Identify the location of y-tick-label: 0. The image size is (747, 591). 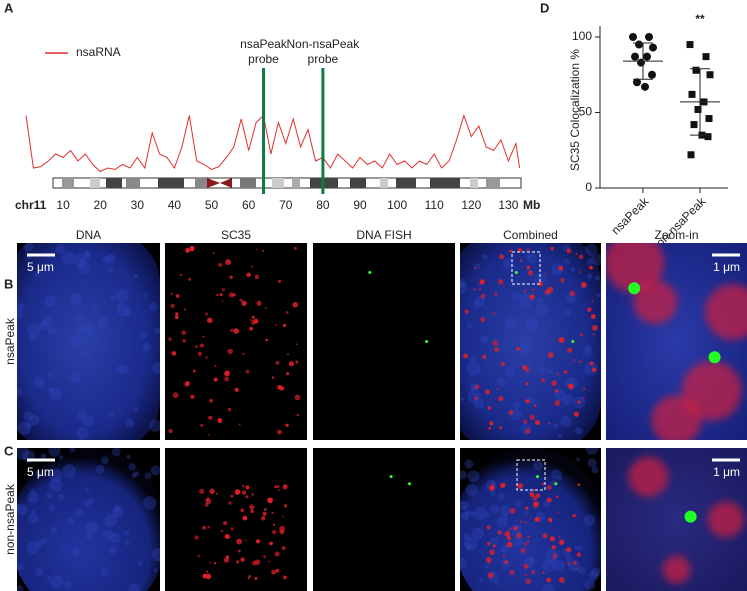
(588, 187).